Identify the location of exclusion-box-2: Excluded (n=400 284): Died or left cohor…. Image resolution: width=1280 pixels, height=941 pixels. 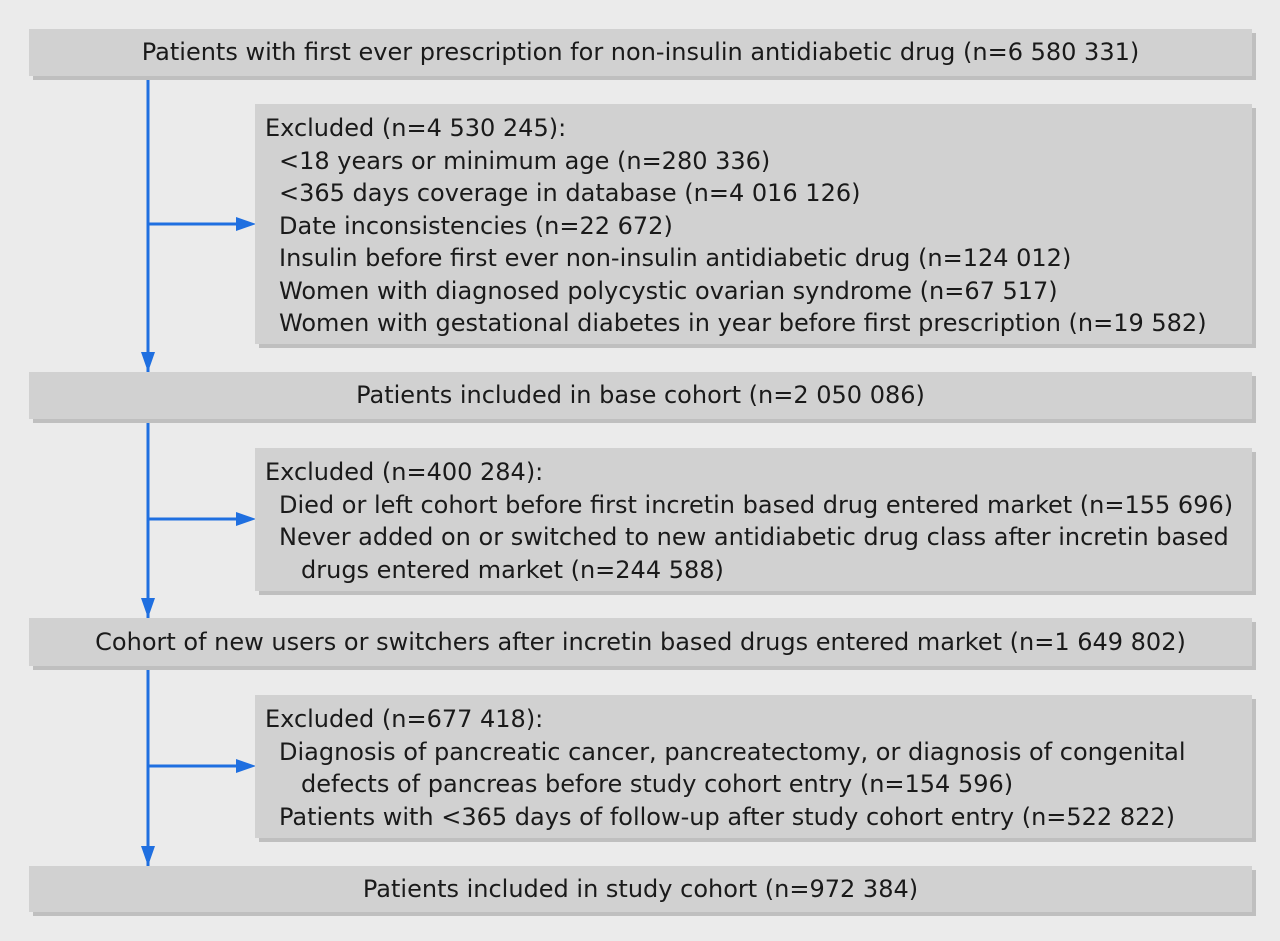
(753, 519).